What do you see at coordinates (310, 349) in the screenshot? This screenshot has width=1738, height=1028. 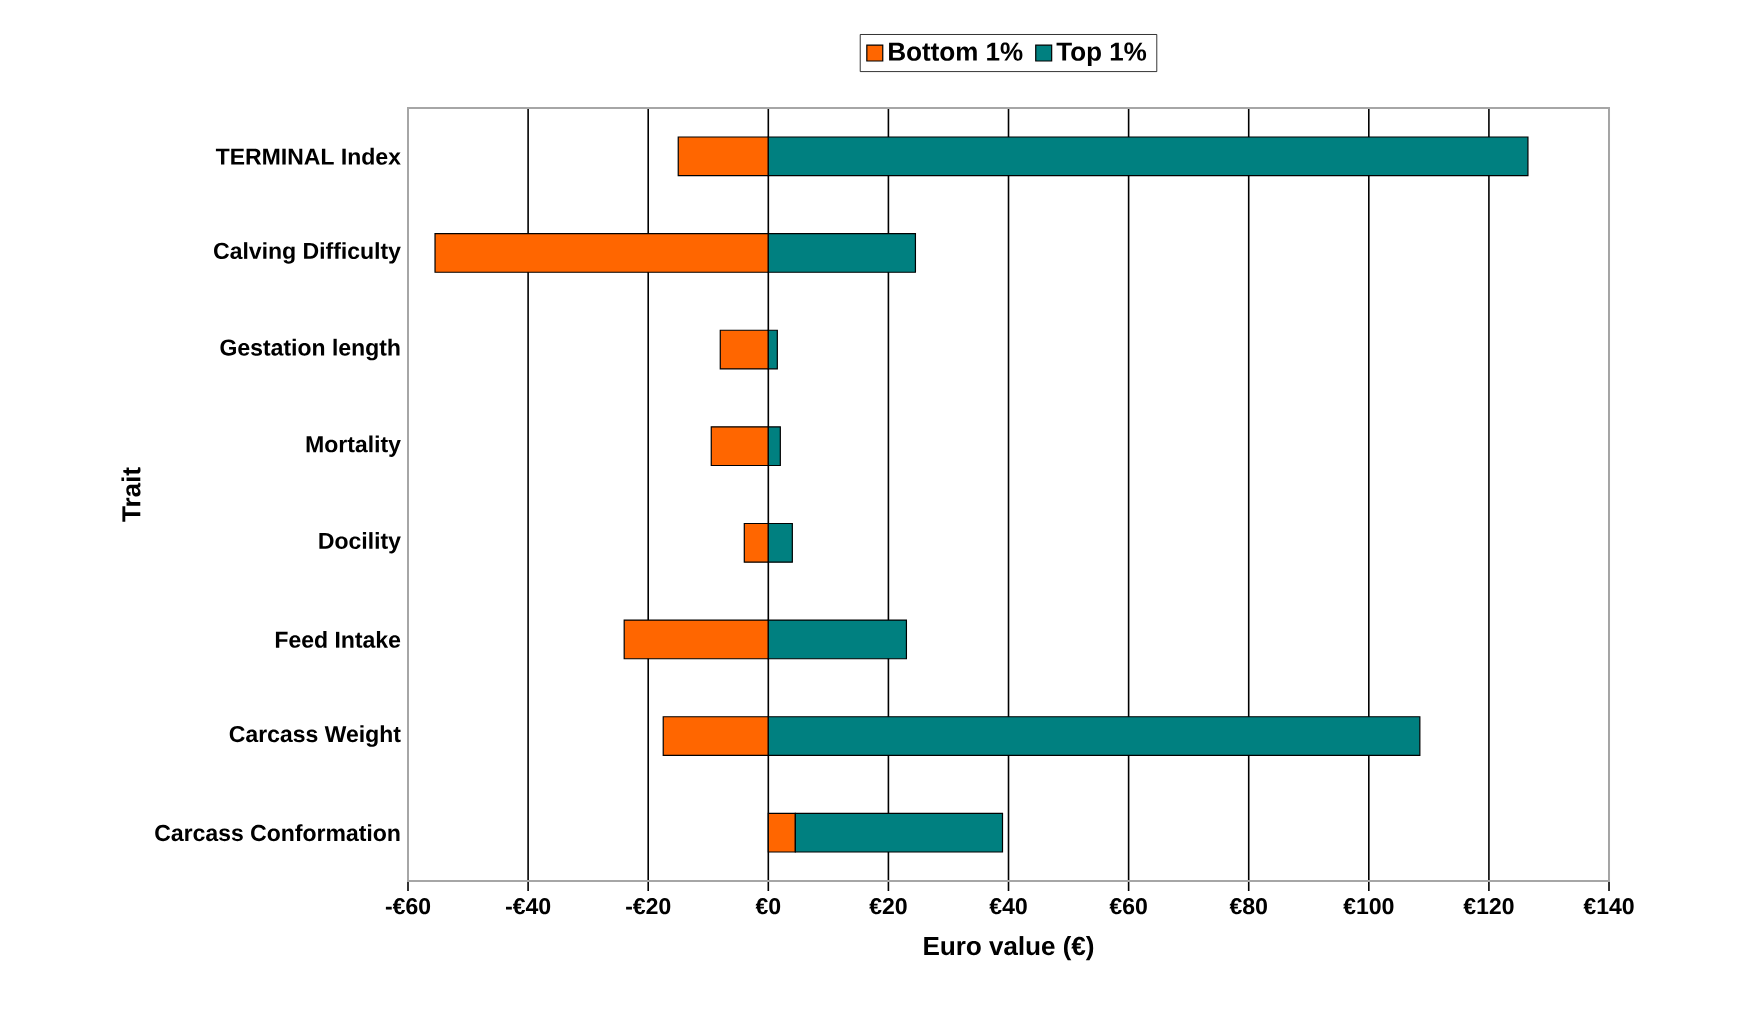 I see `y-tick-label: Gestation length` at bounding box center [310, 349].